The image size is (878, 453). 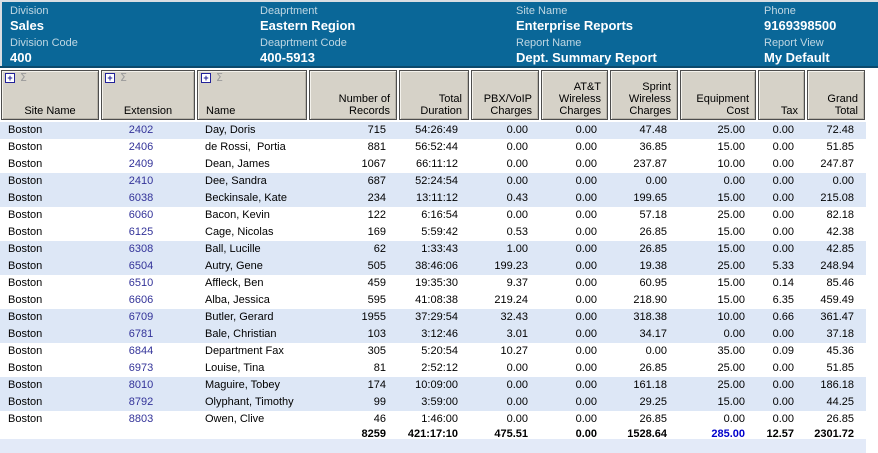 I want to click on footer-band, so click(x=433, y=446).